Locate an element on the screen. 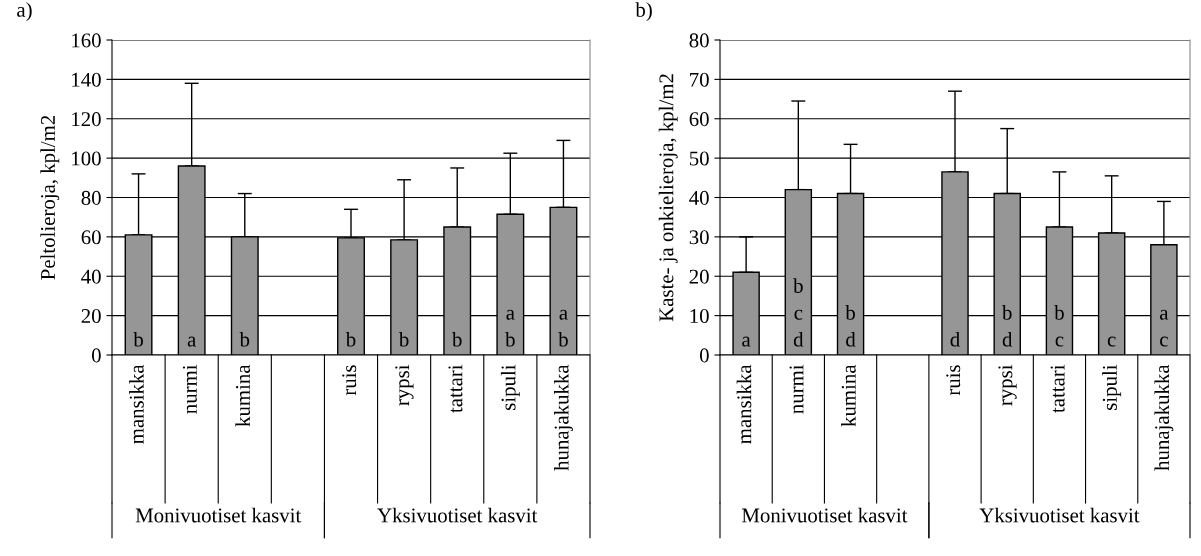  annotation: b c d is located at coordinates (798, 312).